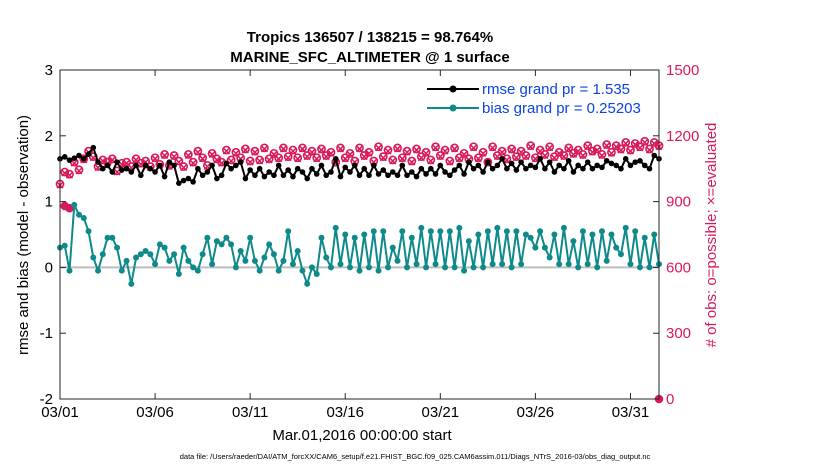 The height and width of the screenshot is (470, 830). I want to click on y2-tick-label: 1500, so click(682, 70).